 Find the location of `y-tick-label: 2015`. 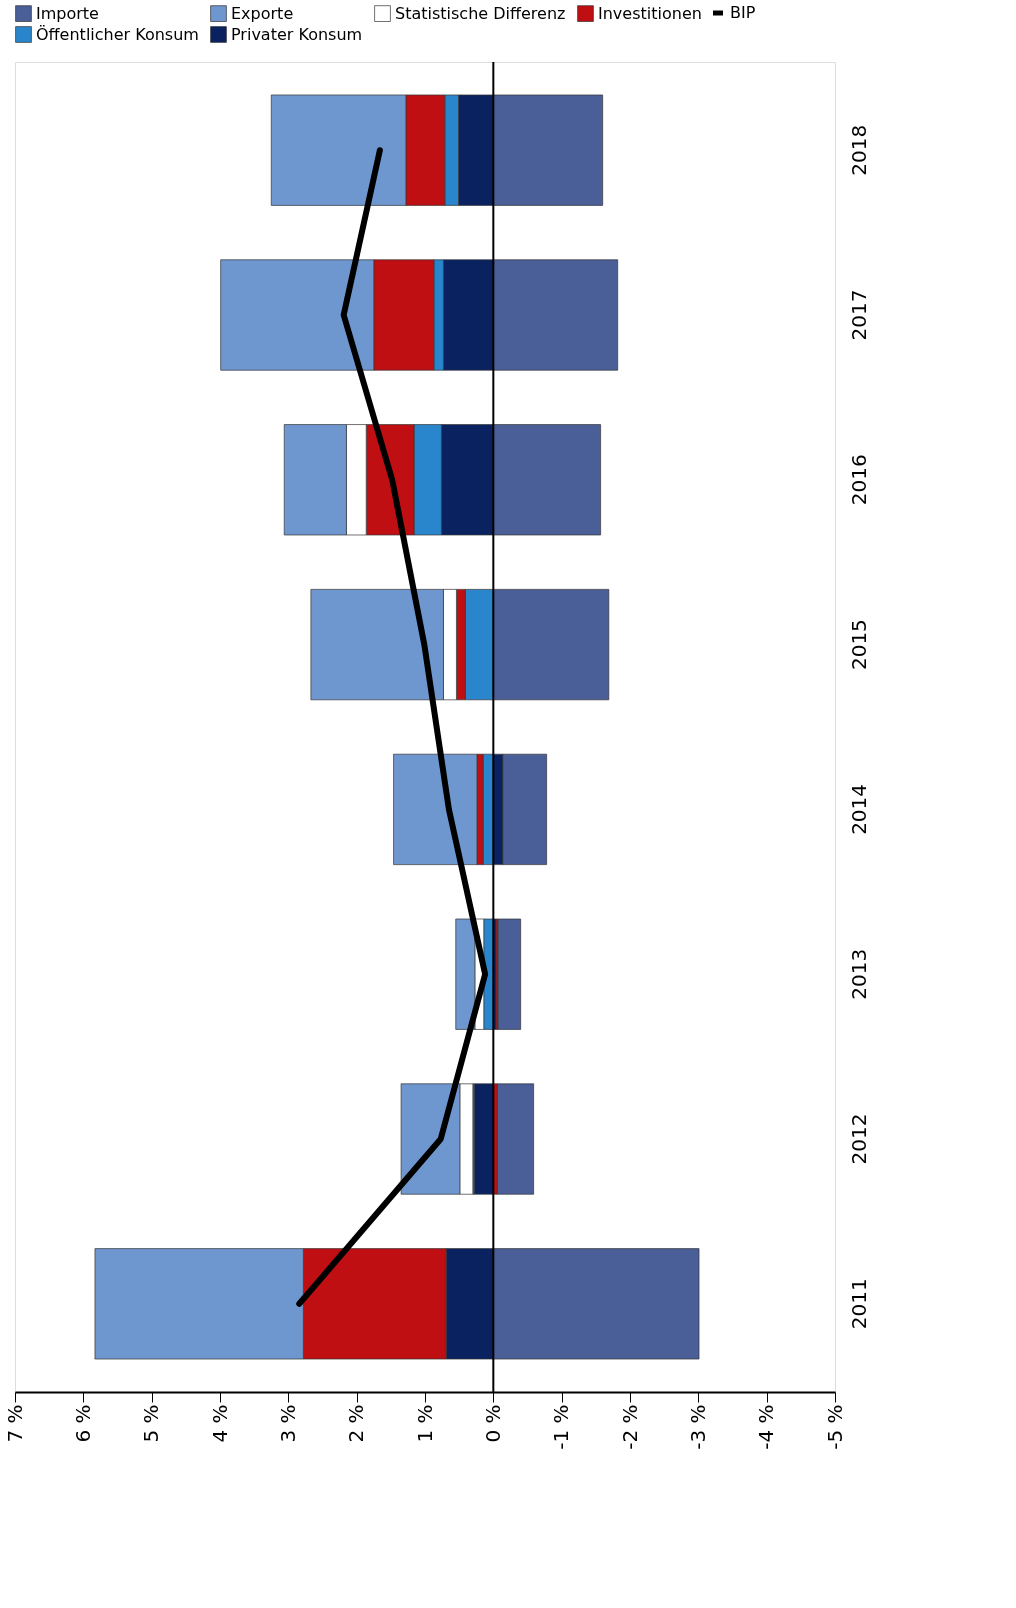

y-tick-label: 2015 is located at coordinates (858, 645).